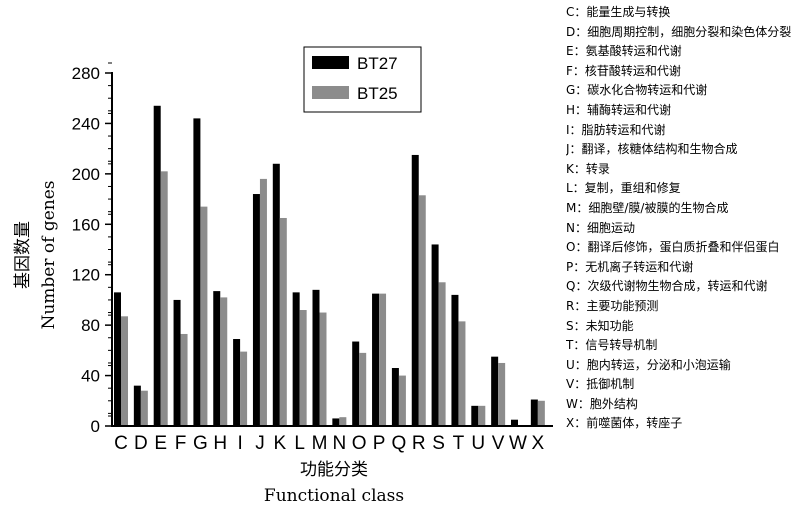  Describe the element at coordinates (334, 470) in the screenshot. I see `x-axis-title-cn: 功能分类` at that location.